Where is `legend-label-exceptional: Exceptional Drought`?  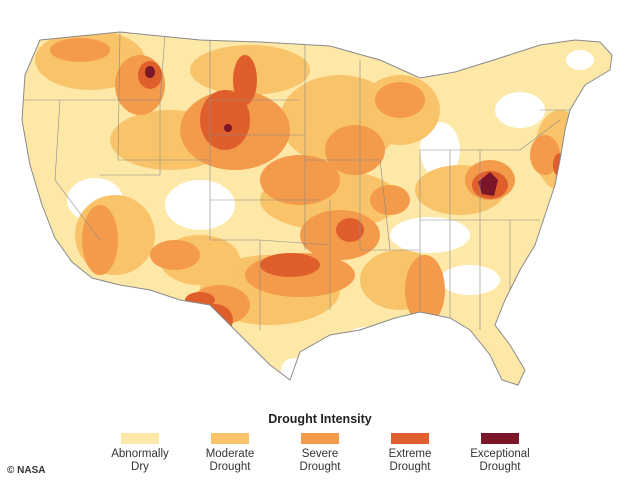
legend-label-exceptional: Exceptional Drought is located at coordinates (500, 460).